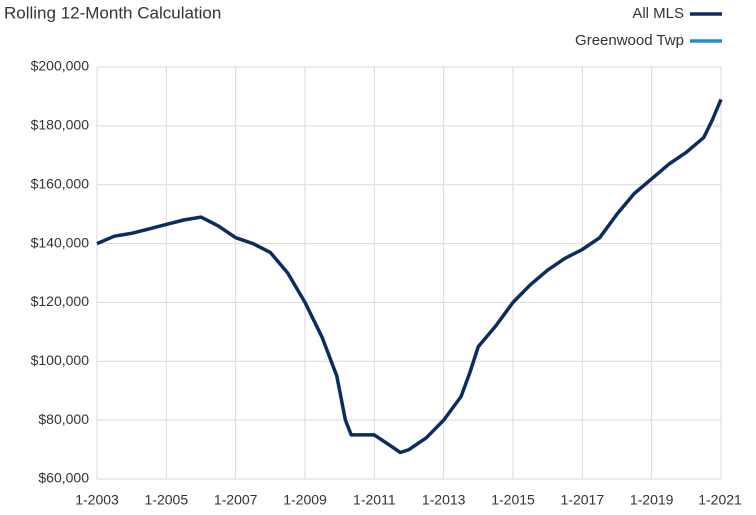  Describe the element at coordinates (60, 360) in the screenshot. I see `y-tick-label: $100,000` at that location.